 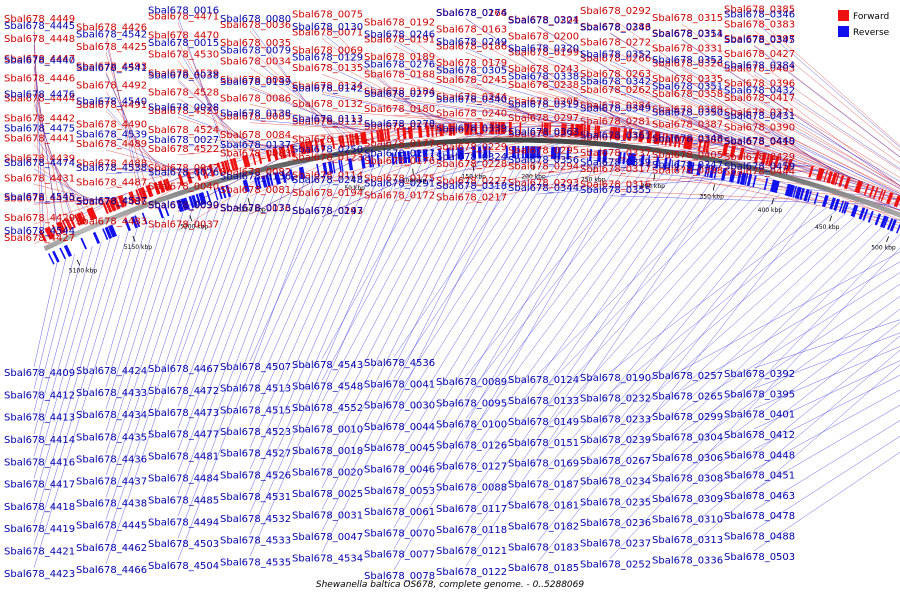 I want to click on gene-label-top: Sbal678_4447, so click(x=39, y=59).